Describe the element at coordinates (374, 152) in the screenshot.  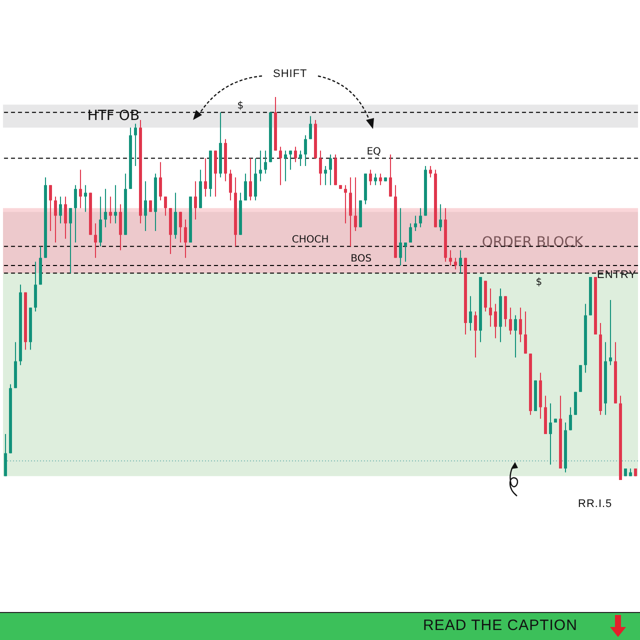
I see `ref-line-label: EQ` at that location.